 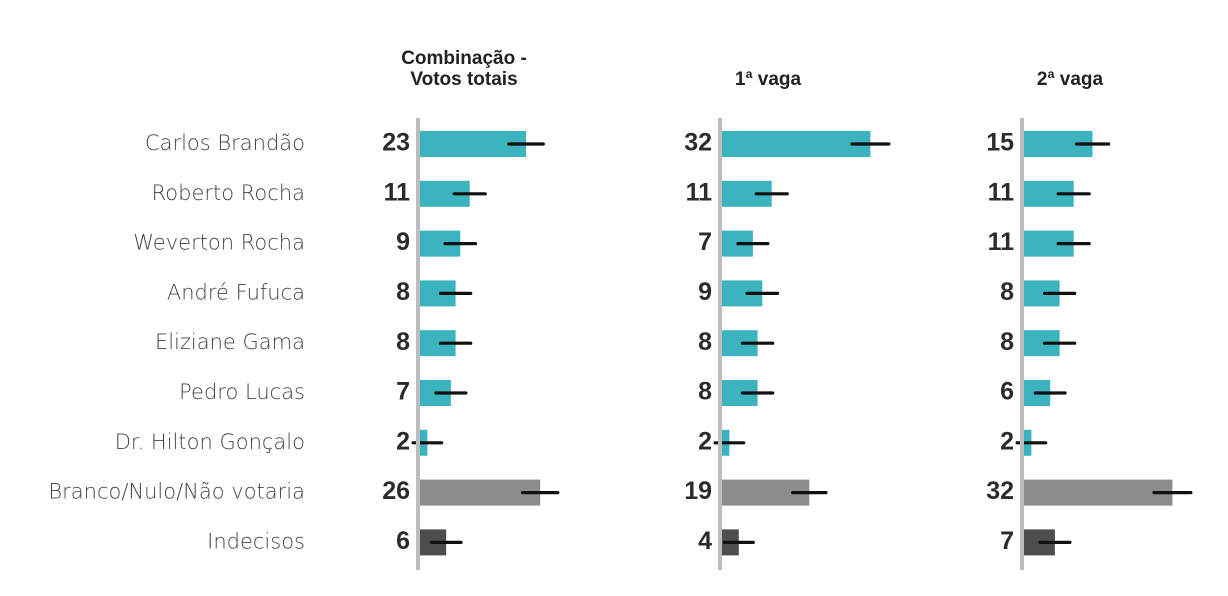 What do you see at coordinates (228, 193) in the screenshot?
I see `category-label: Roberto Rocha` at bounding box center [228, 193].